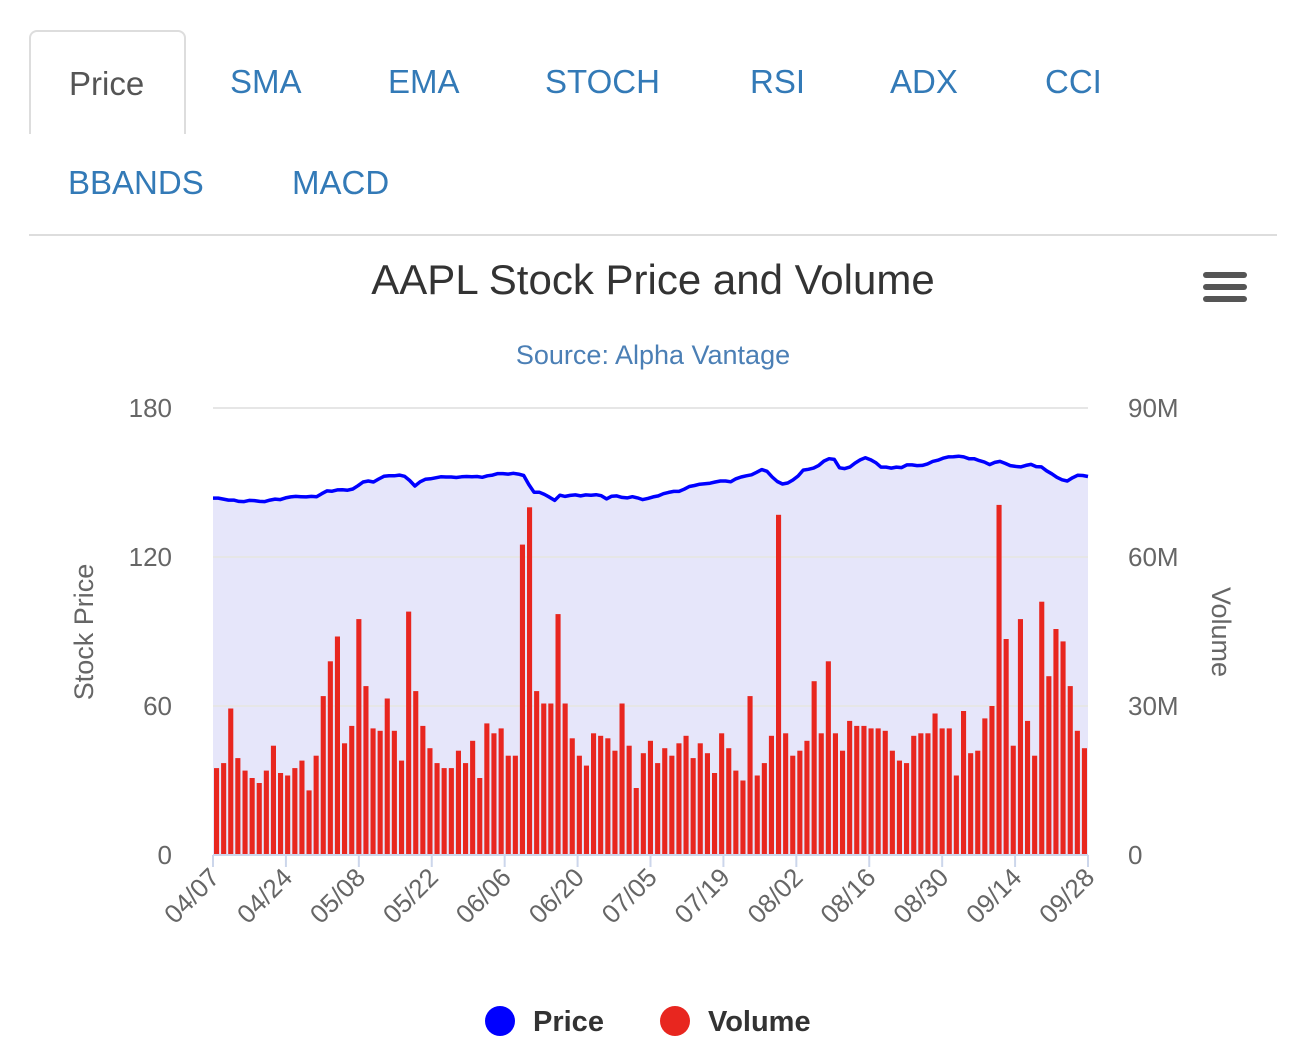 The width and height of the screenshot is (1296, 1044). I want to click on tab-rsi: RSI, so click(778, 81).